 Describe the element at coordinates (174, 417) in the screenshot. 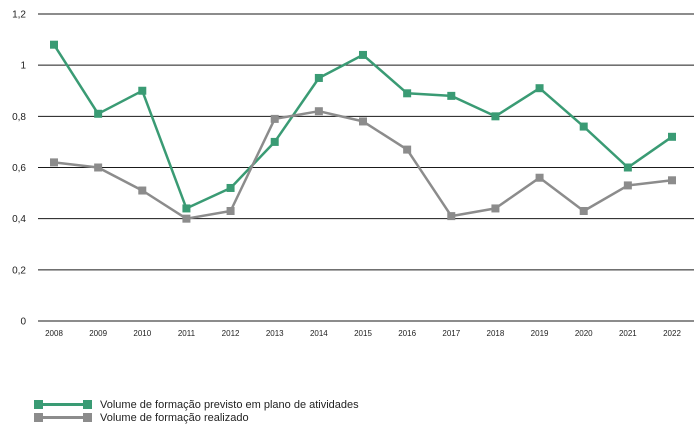

I see `legend-label-realizado: Volume de formação realizado` at that location.